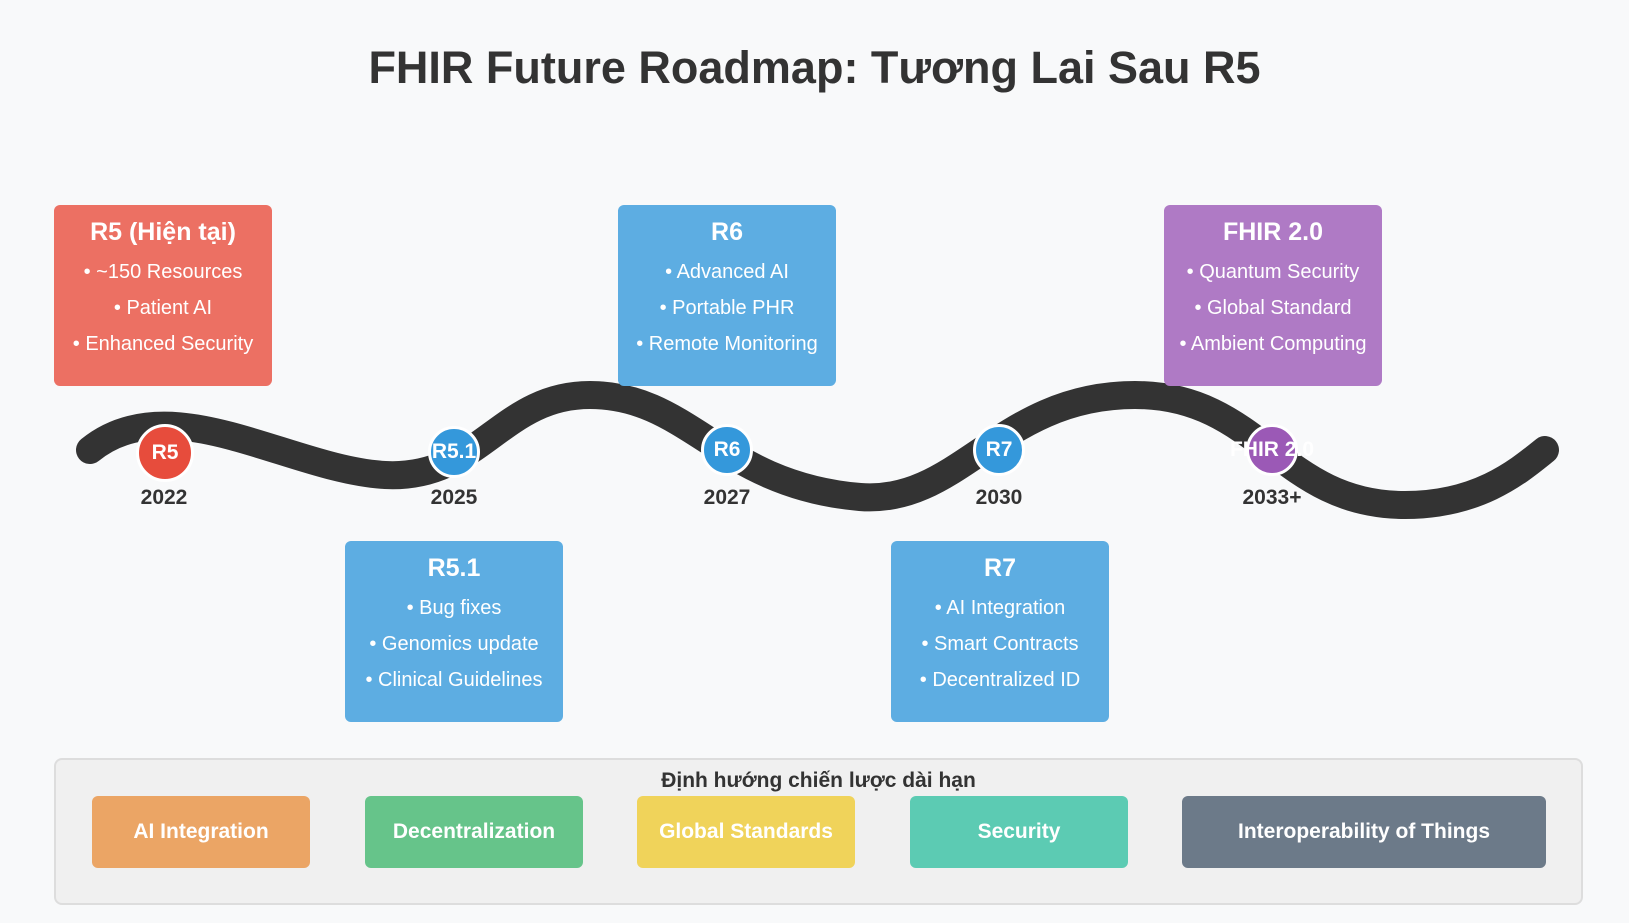 This screenshot has height=923, width=1629. What do you see at coordinates (165, 453) in the screenshot?
I see `milestone-node-r5: R5` at bounding box center [165, 453].